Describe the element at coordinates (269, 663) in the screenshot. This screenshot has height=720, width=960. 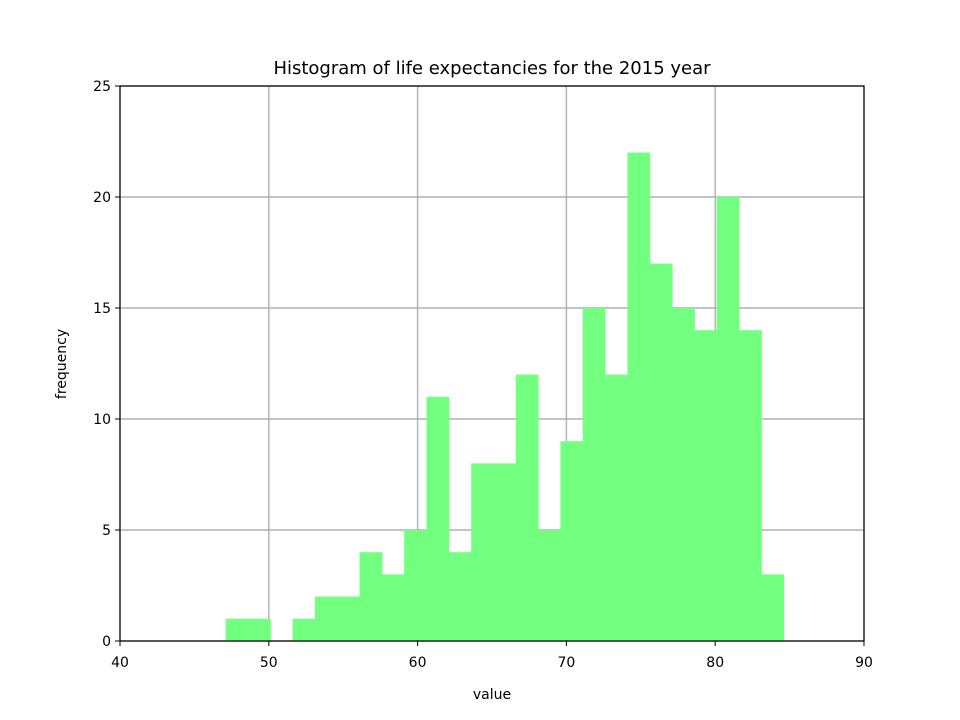
I see `x-tick-label: 50` at that location.